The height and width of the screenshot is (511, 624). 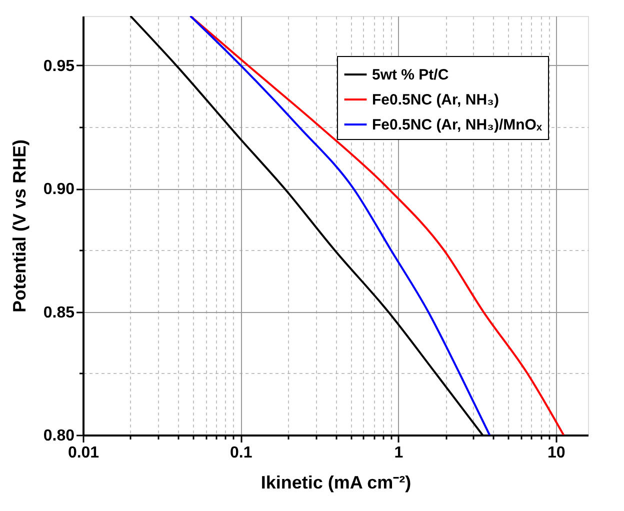 What do you see at coordinates (410, 75) in the screenshot?
I see `legend-label: 5wt % Pt/C` at bounding box center [410, 75].